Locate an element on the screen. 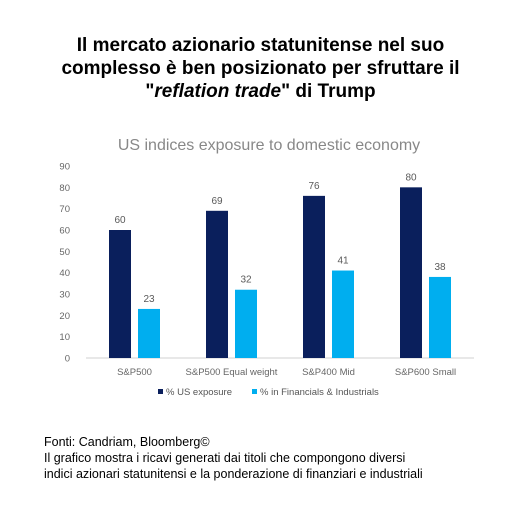 The height and width of the screenshot is (506, 521). headline-emphasis: reflation trade is located at coordinates (218, 91).